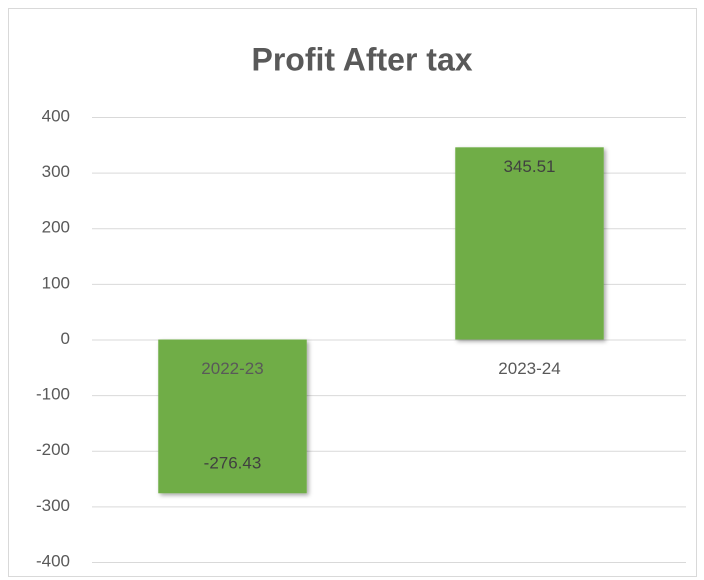 The height and width of the screenshot is (580, 704). I want to click on y-tick-label: -400, so click(53, 560).